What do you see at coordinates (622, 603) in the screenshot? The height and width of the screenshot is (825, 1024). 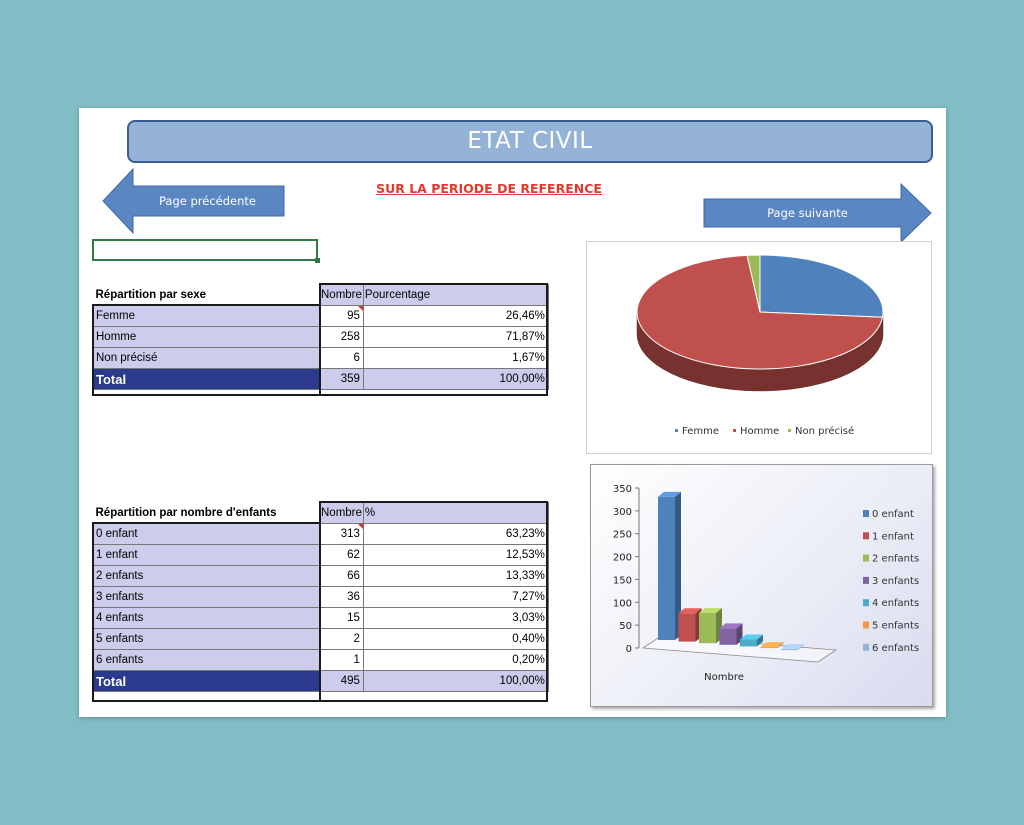 I see `y-tick-label: 100` at bounding box center [622, 603].